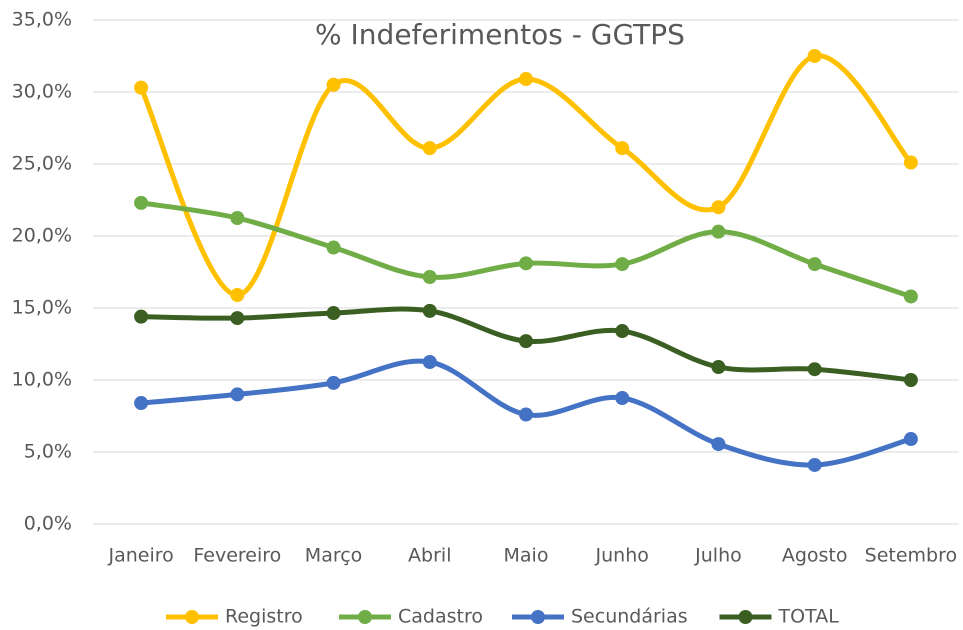  Describe the element at coordinates (911, 556) in the screenshot. I see `x-tick-label: Setembro` at that location.